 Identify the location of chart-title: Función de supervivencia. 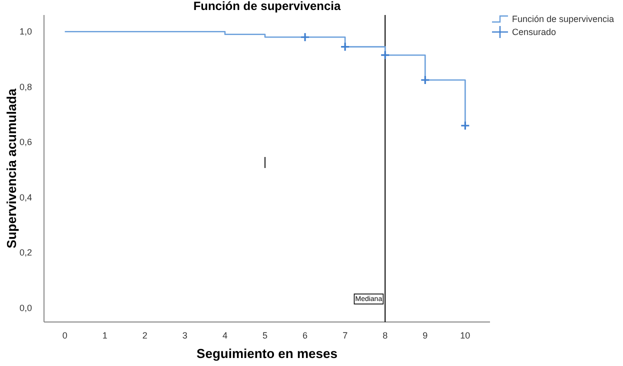
(267, 6).